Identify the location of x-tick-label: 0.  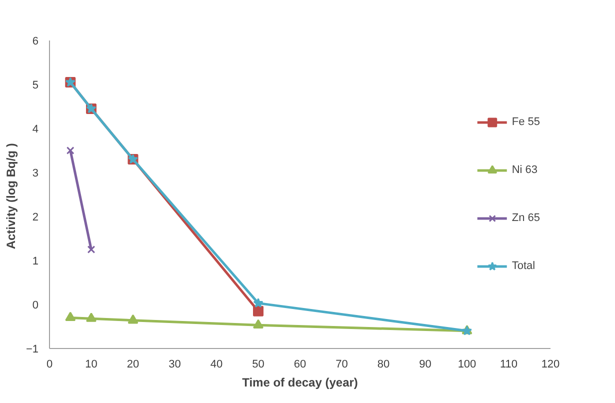
(49, 364).